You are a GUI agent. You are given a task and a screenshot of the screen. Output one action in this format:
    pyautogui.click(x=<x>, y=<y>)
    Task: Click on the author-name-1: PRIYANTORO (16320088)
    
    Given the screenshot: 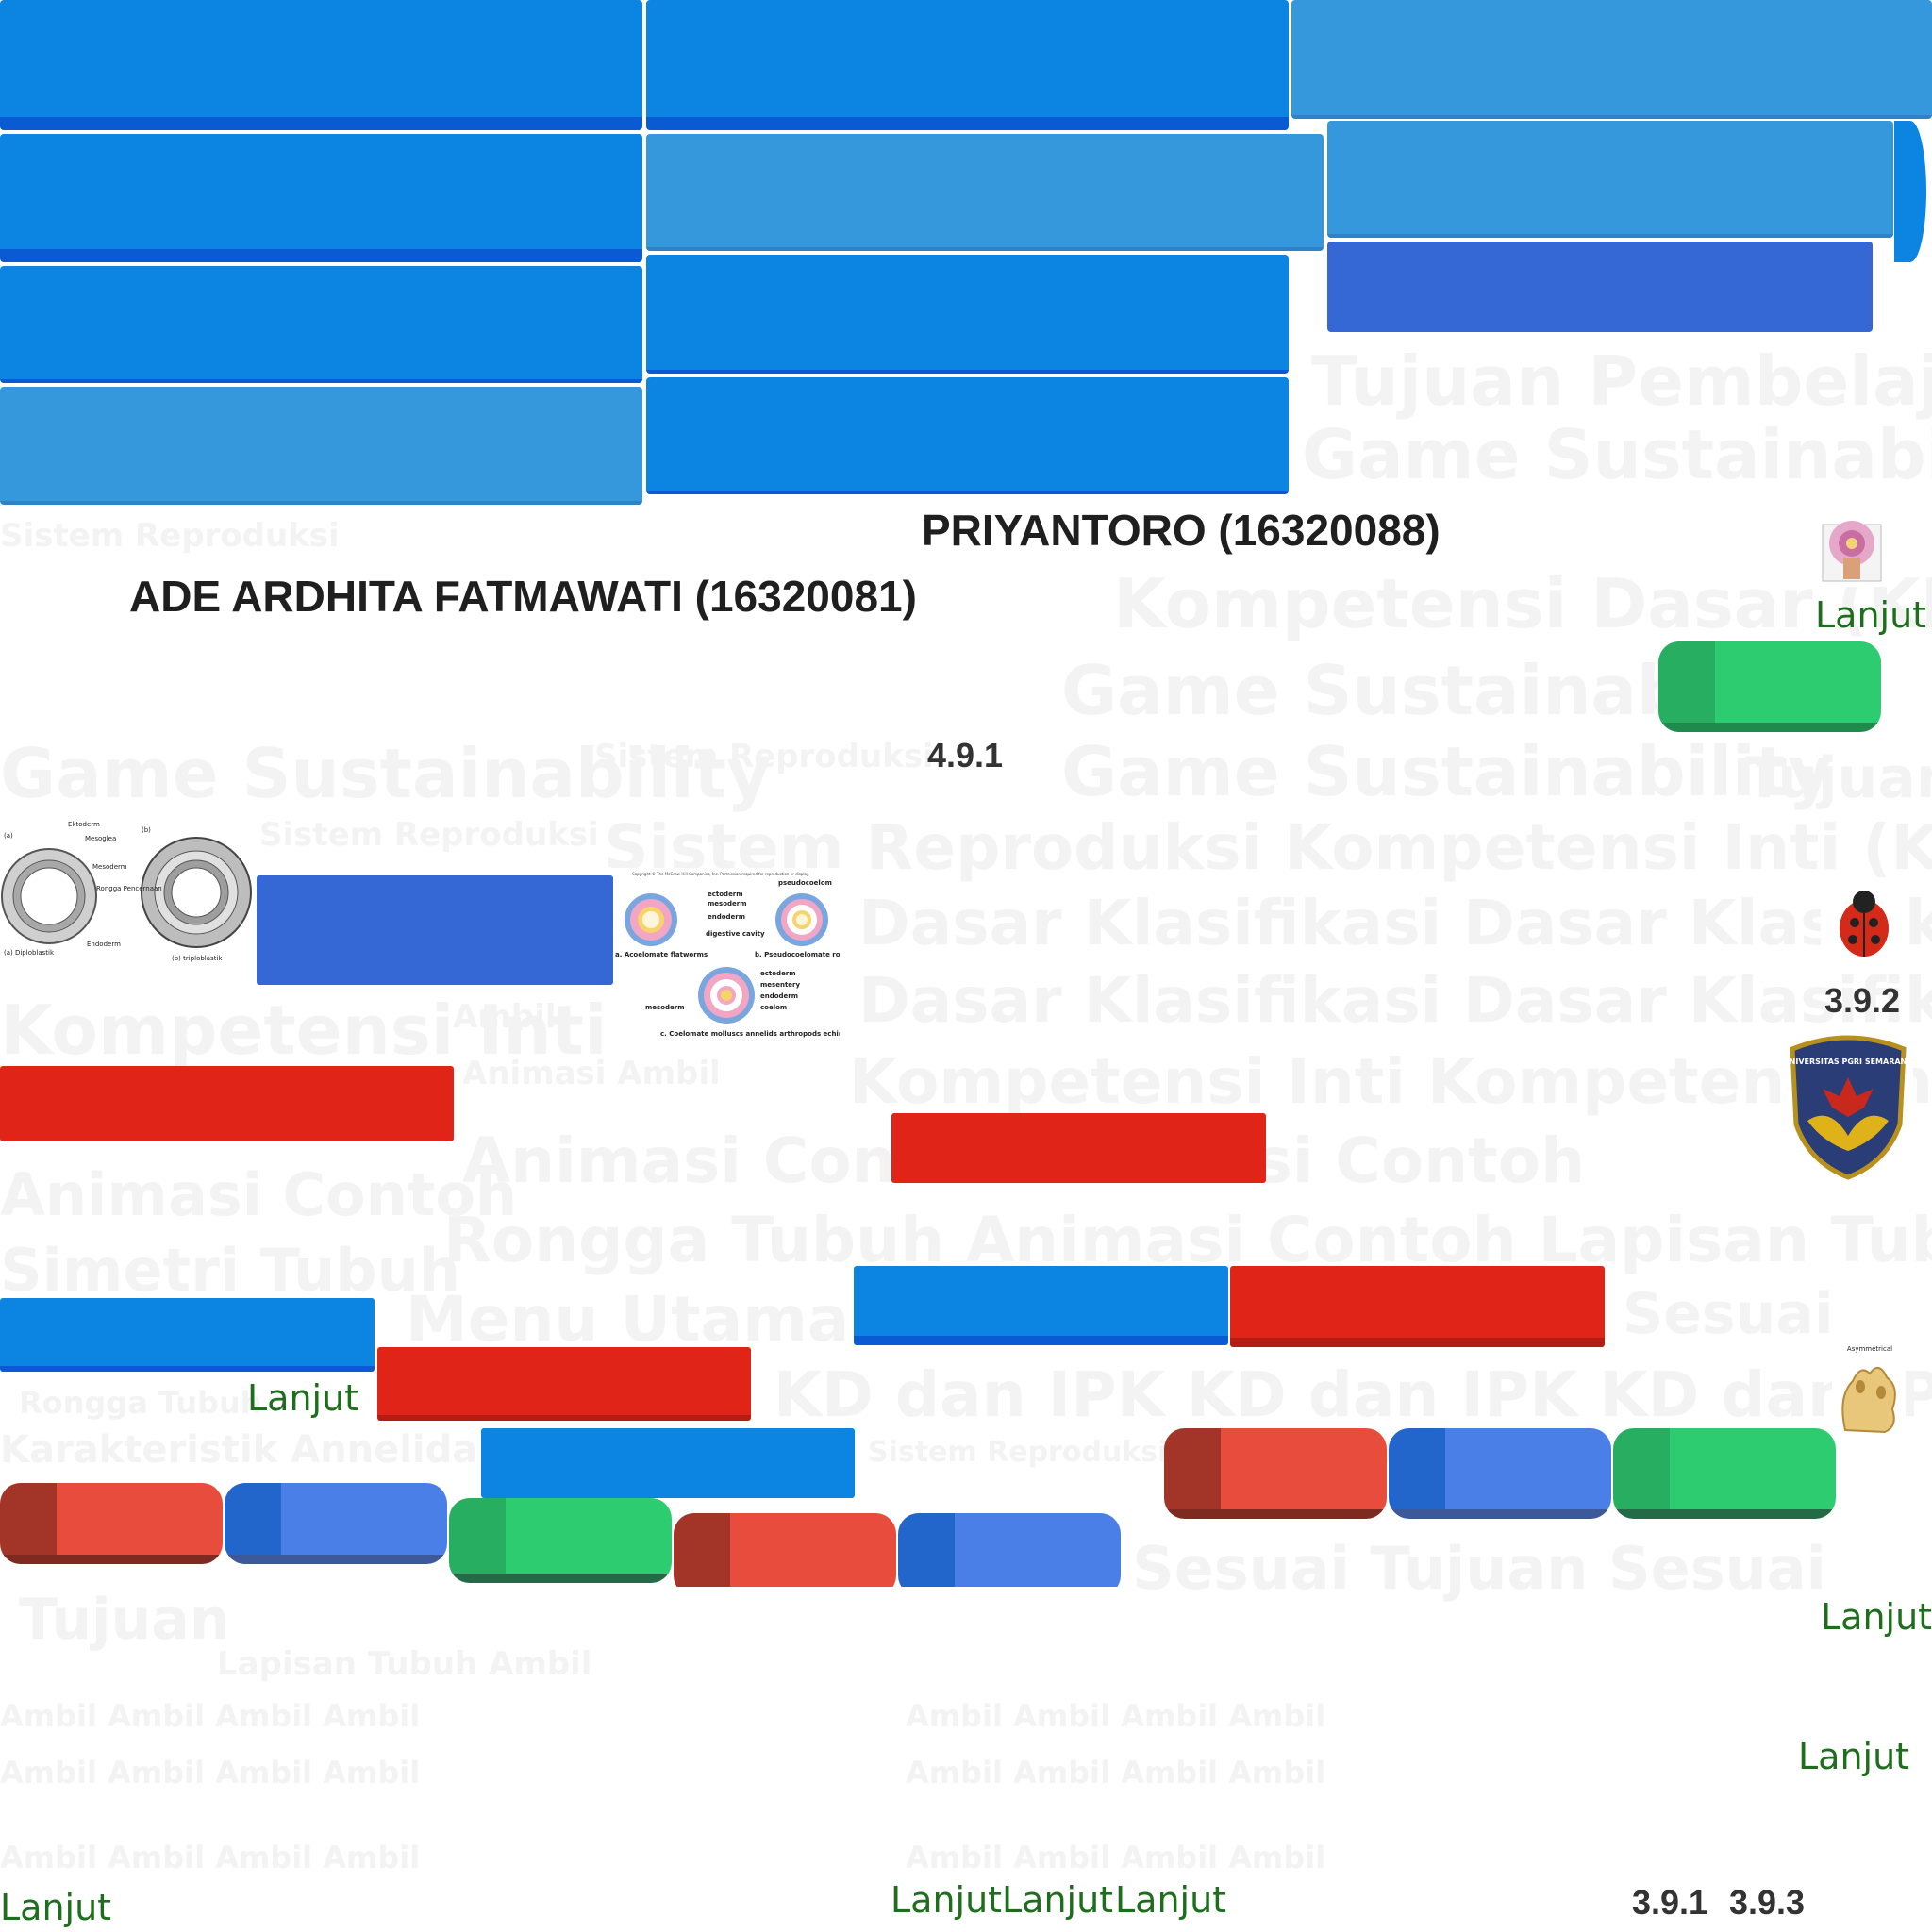 What is the action you would take?
    pyautogui.click(x=1182, y=530)
    